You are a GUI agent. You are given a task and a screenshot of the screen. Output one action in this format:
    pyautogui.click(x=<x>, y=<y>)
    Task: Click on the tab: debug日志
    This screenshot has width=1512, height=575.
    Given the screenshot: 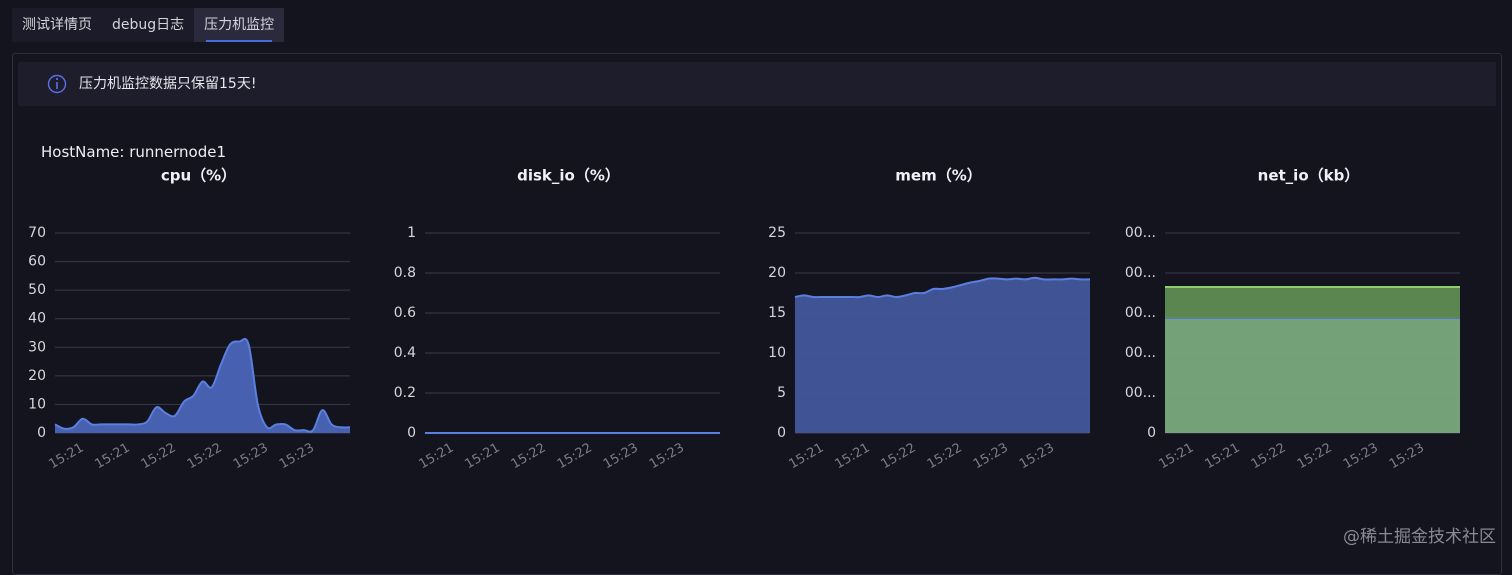 What is the action you would take?
    pyautogui.click(x=148, y=25)
    